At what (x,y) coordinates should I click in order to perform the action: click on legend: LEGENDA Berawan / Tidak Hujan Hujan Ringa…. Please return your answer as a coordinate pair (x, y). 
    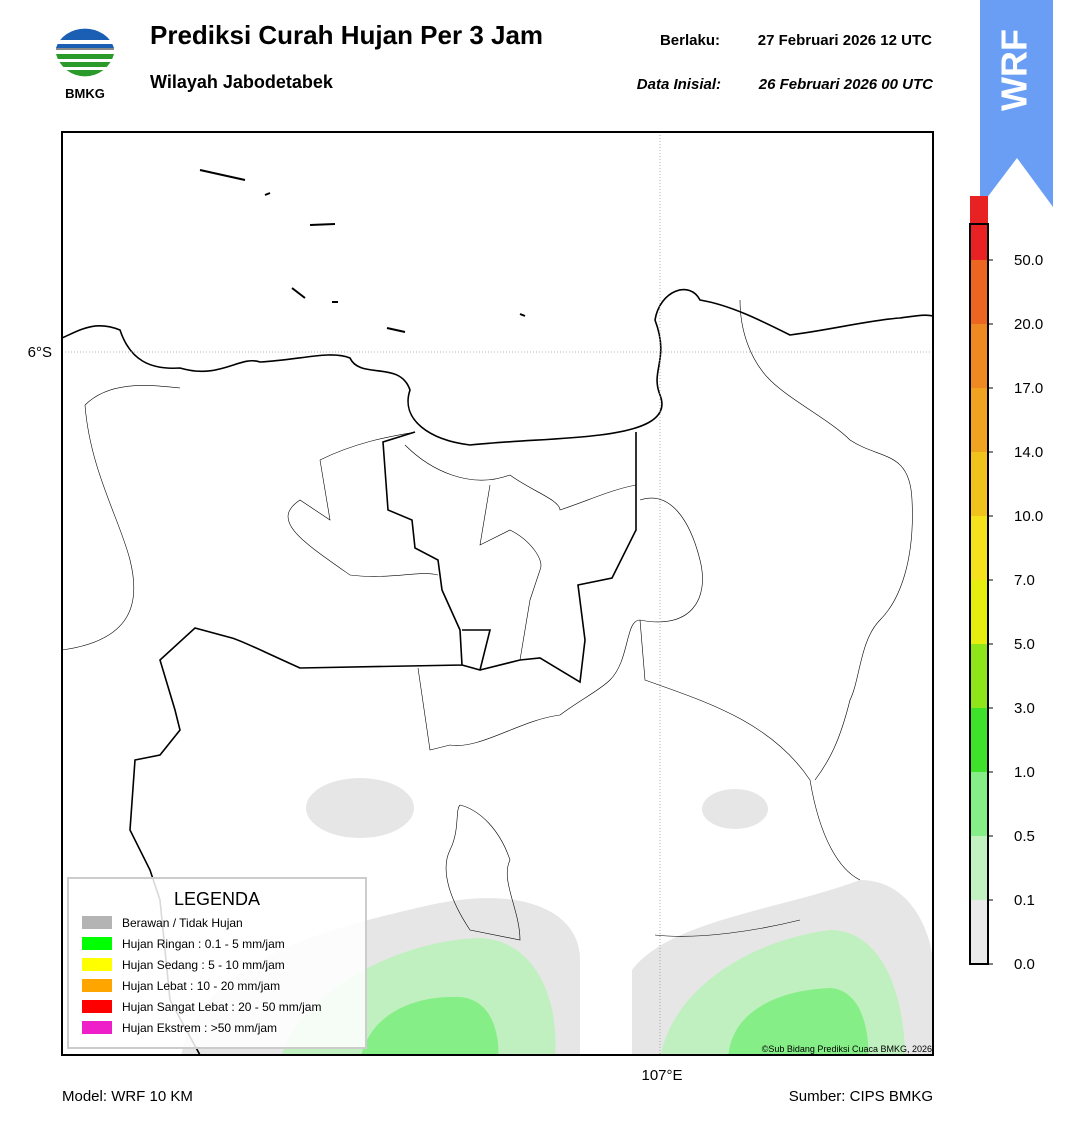
    Looking at the image, I should click on (217, 963).